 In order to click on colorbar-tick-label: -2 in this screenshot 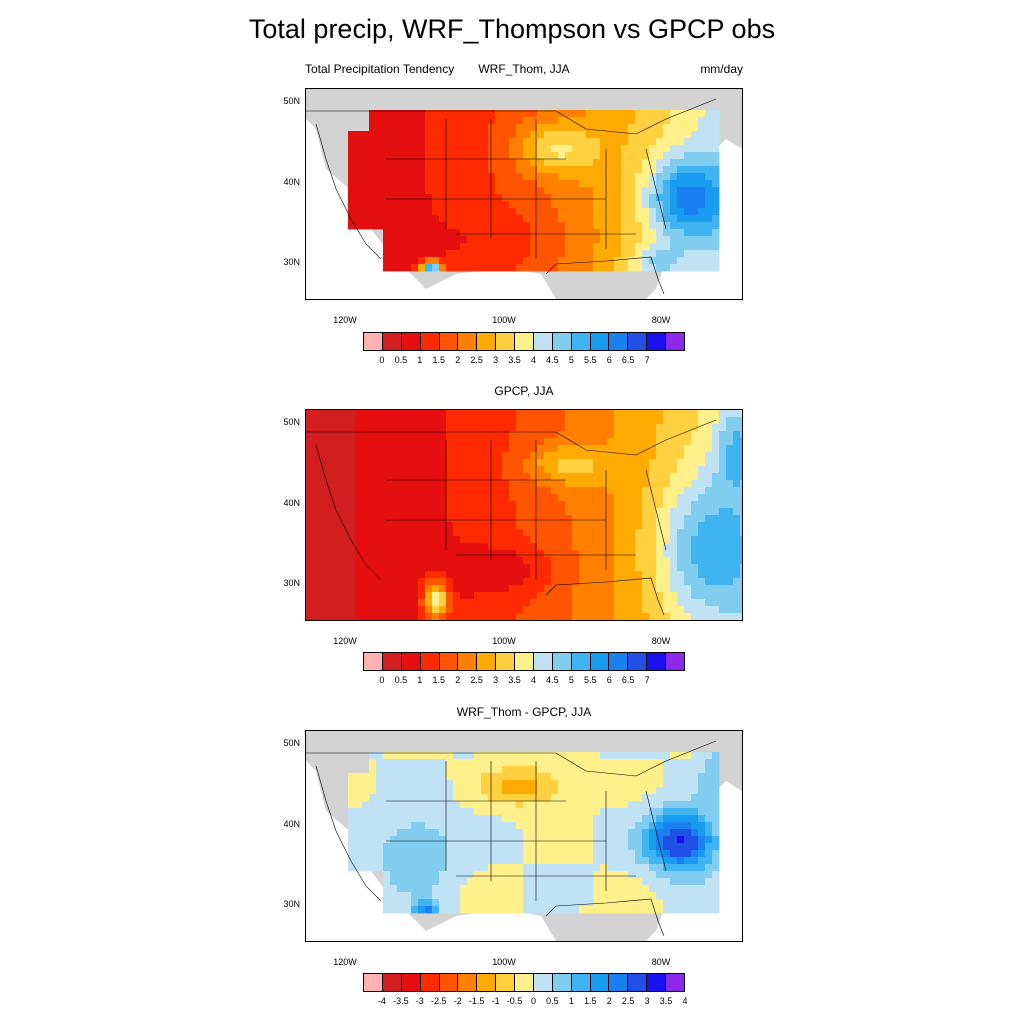, I will do `click(457, 1001)`.